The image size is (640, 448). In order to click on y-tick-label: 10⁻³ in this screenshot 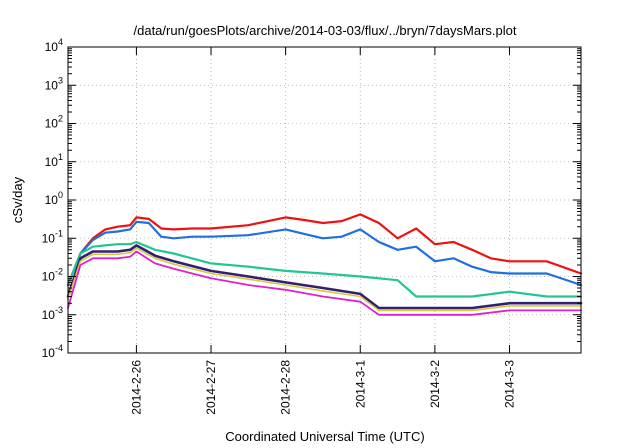, I will do `click(52, 313)`.